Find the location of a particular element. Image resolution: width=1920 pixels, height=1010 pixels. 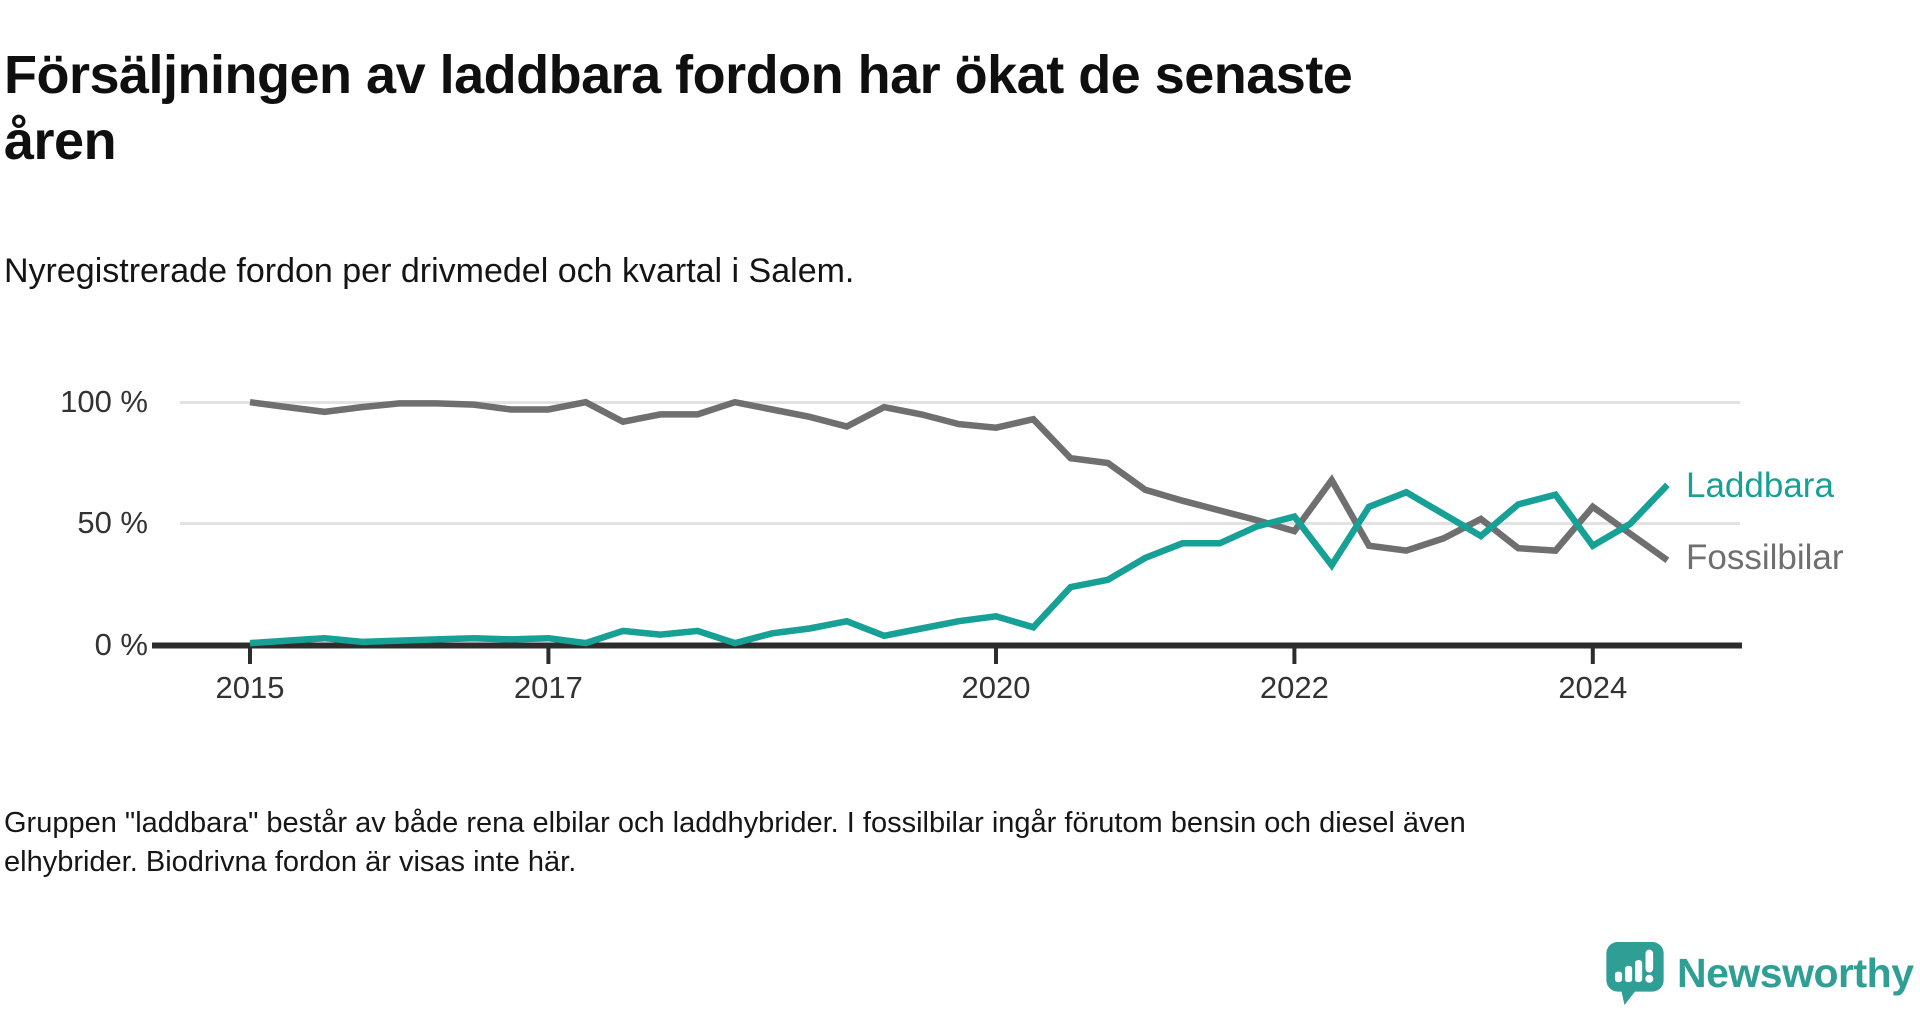

legend-laddbara: Laddbara is located at coordinates (1760, 485).